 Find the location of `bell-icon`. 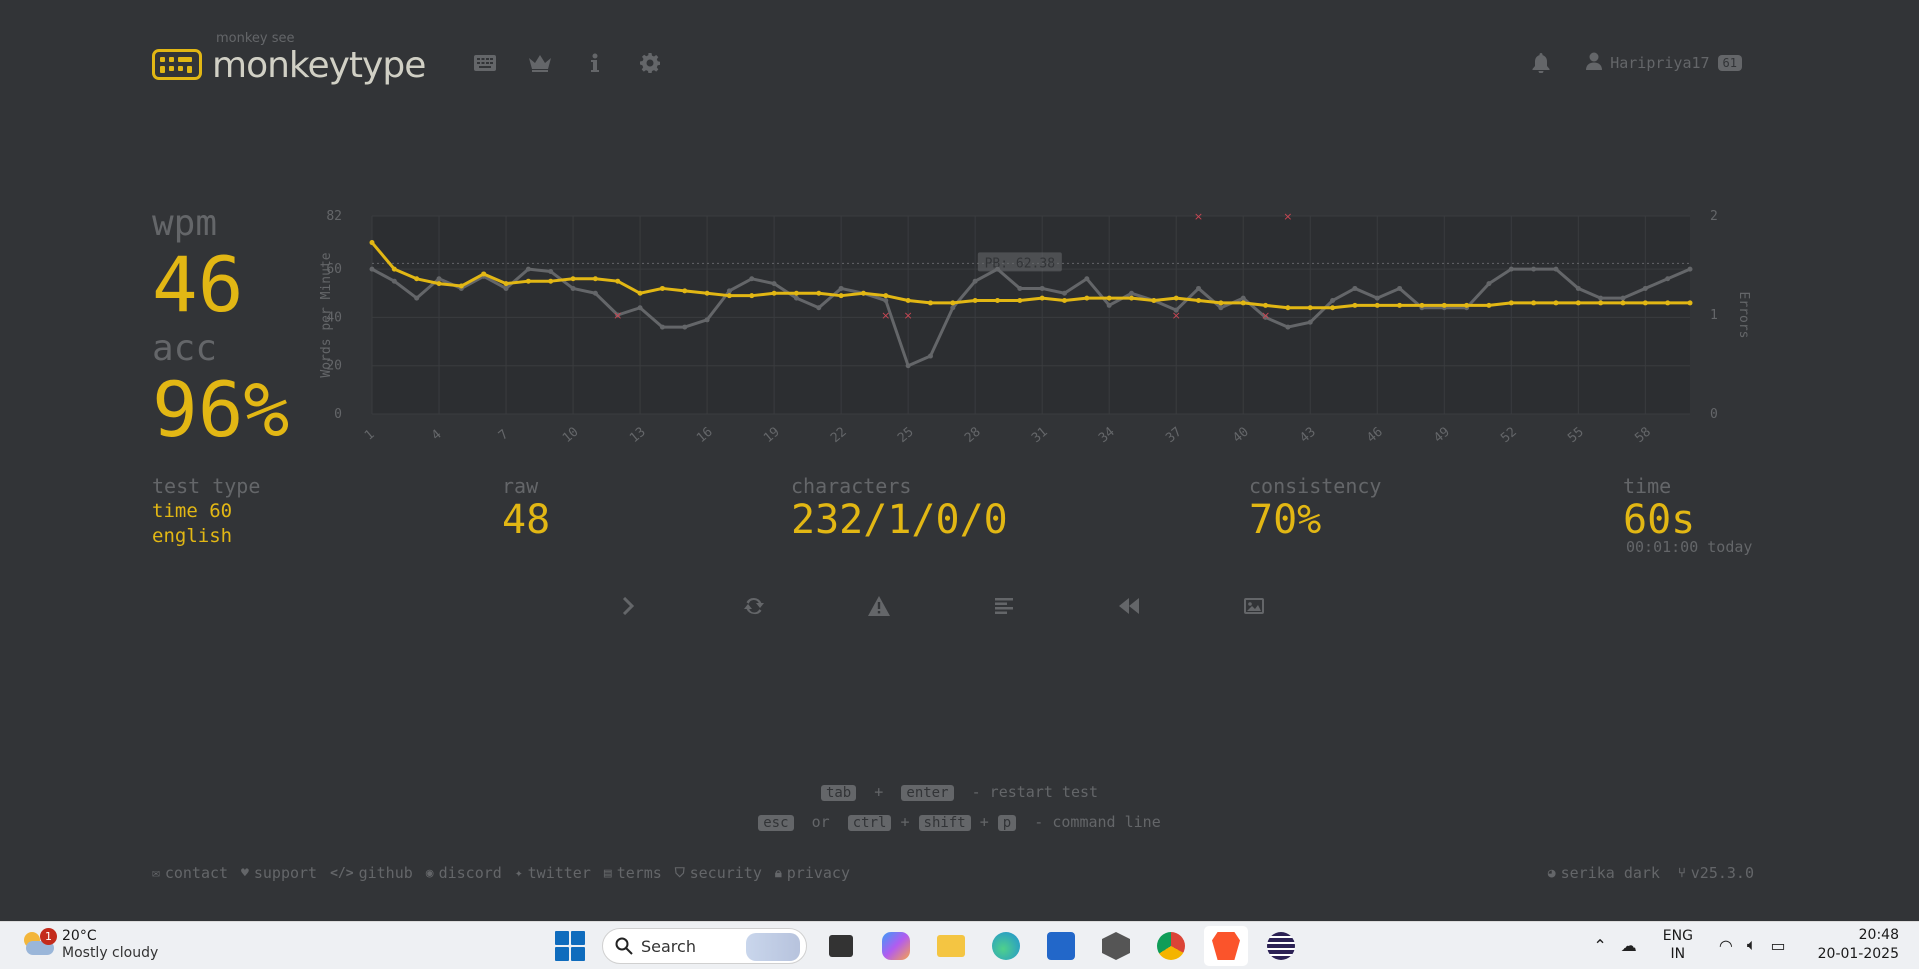

bell-icon is located at coordinates (1541, 63).